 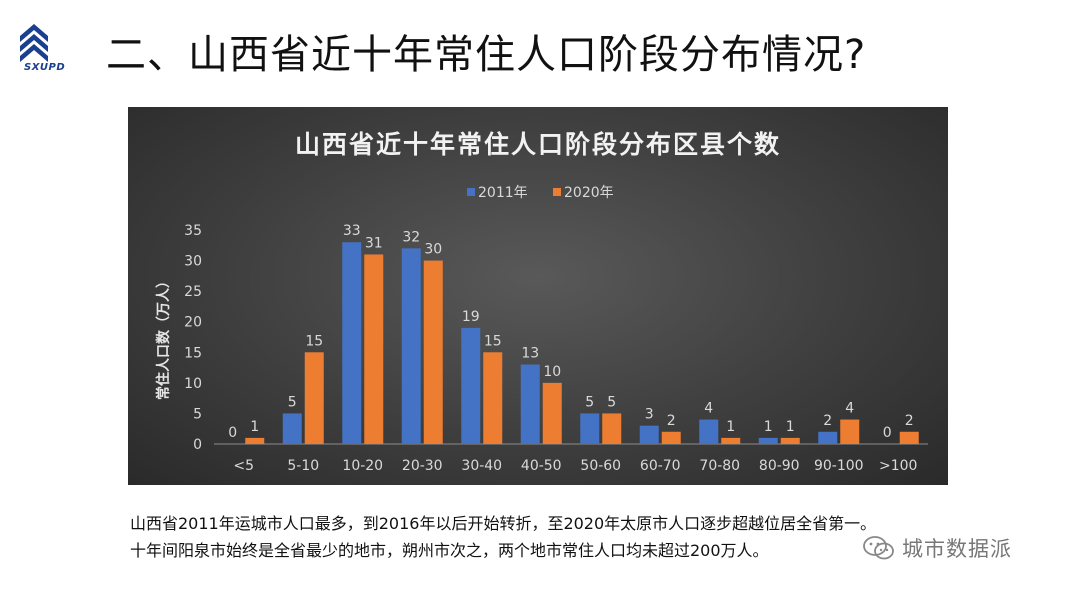 I want to click on x-tick-label: 40-50, so click(x=541, y=466).